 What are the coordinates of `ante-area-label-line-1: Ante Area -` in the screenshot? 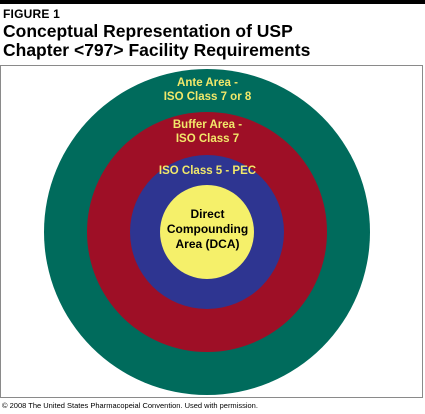 It's located at (207, 83).